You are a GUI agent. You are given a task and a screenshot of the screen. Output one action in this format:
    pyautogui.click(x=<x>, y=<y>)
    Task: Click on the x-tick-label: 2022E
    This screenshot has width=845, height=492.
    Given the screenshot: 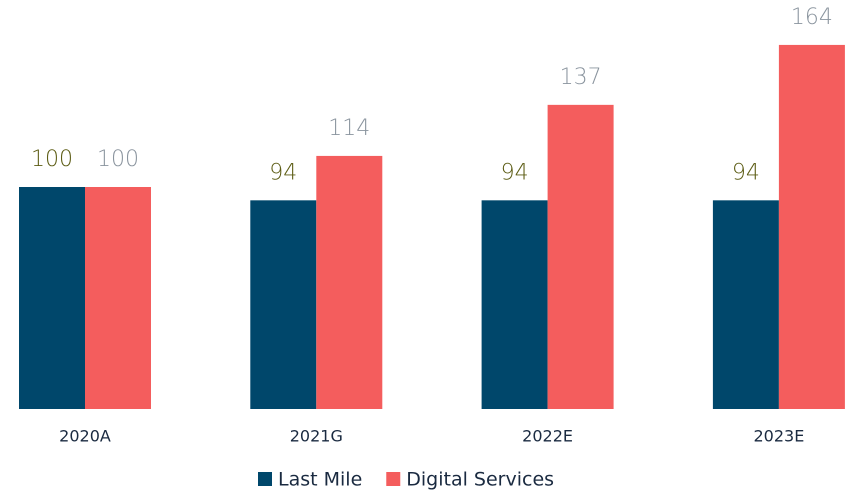 What is the action you would take?
    pyautogui.click(x=547, y=436)
    